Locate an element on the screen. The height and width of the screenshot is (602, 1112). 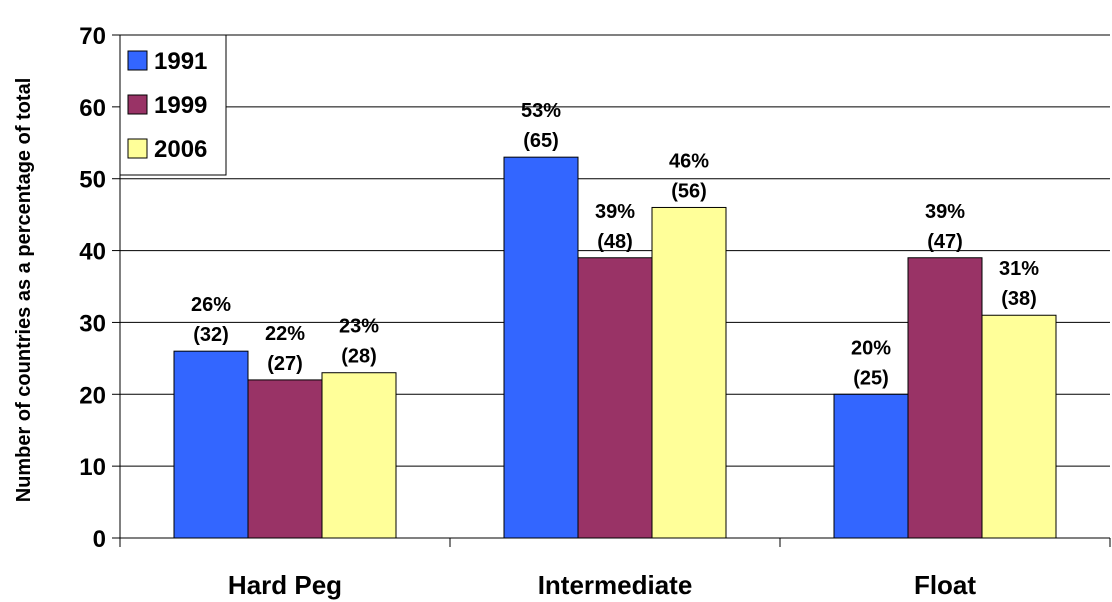
data-label-count: (28) is located at coordinates (359, 357).